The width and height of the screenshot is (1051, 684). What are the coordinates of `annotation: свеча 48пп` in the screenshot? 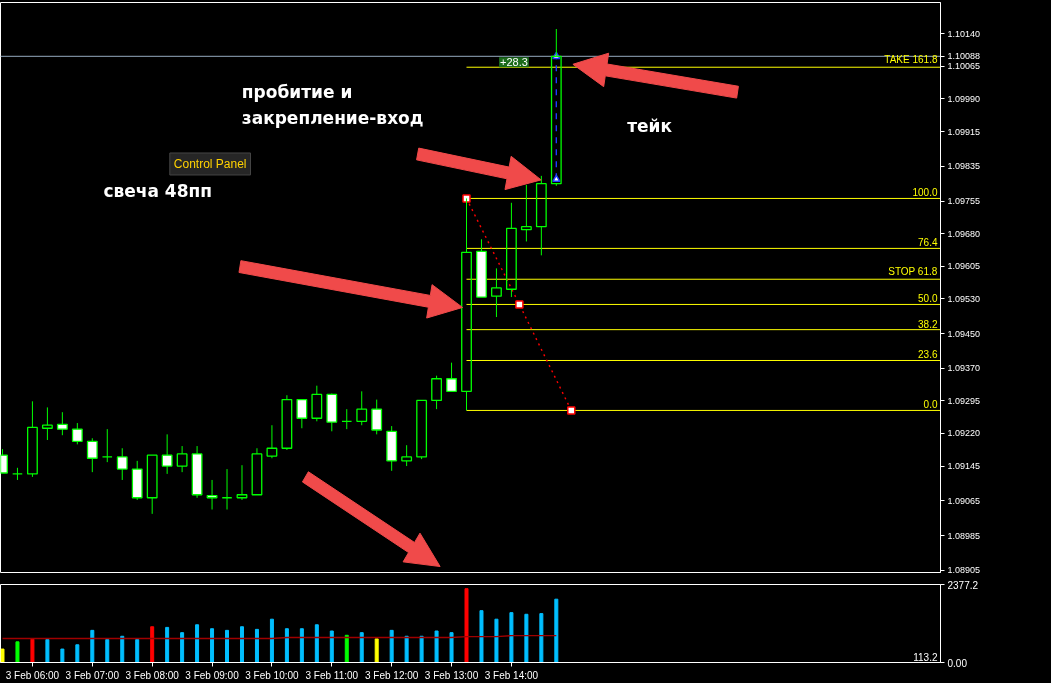 It's located at (157, 190).